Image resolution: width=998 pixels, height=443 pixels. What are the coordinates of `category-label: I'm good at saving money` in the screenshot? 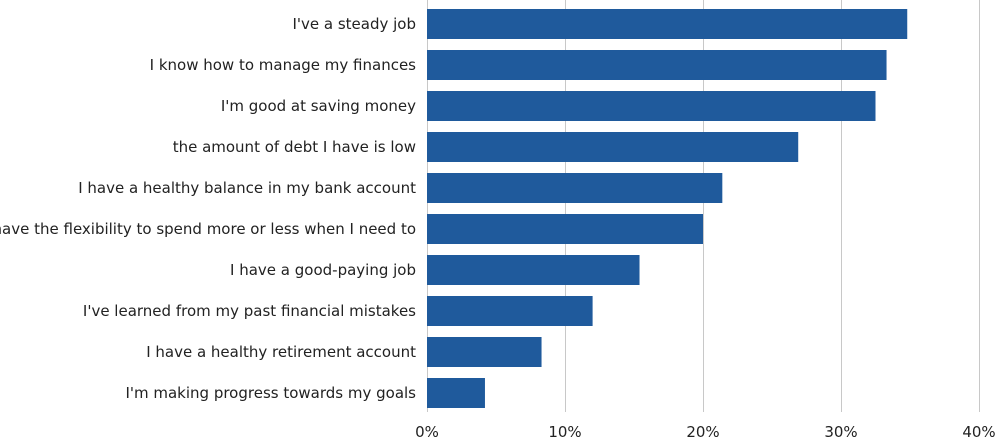 It's located at (318, 106).